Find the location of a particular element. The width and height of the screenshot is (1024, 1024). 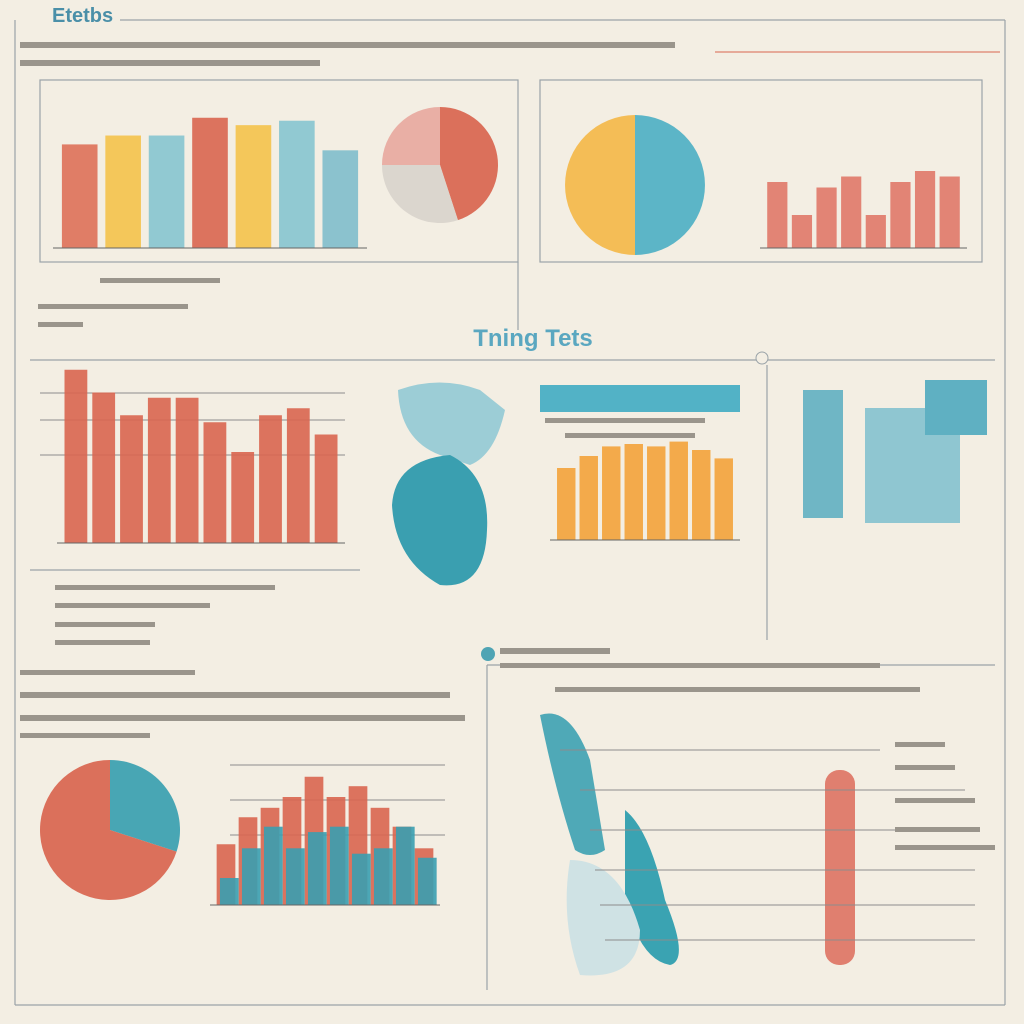

section-title: Tning Tets is located at coordinates (533, 338).